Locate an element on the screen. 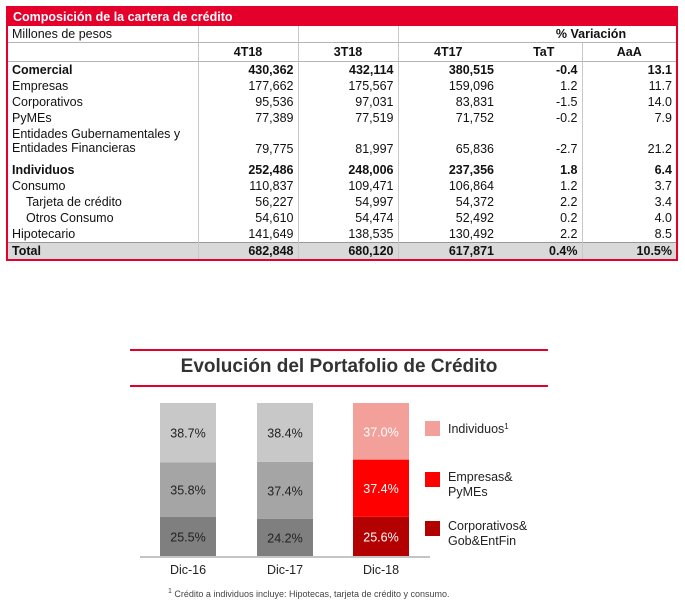 Image resolution: width=685 pixels, height=603 pixels. row-label: Comercial is located at coordinates (103, 69).